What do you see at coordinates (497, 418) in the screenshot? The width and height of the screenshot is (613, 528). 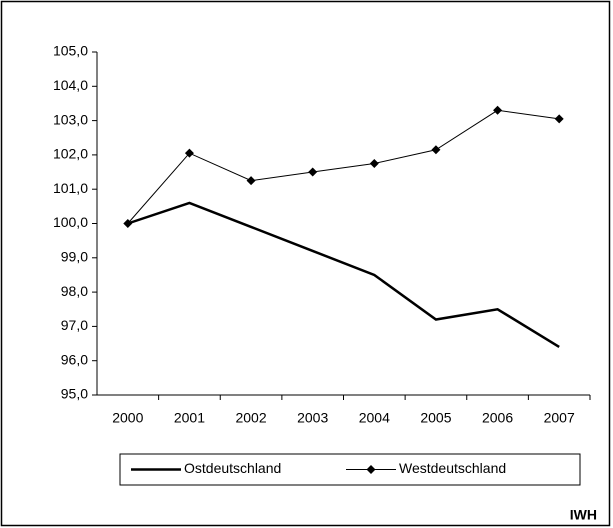 I see `x-tick-label: 2006` at bounding box center [497, 418].